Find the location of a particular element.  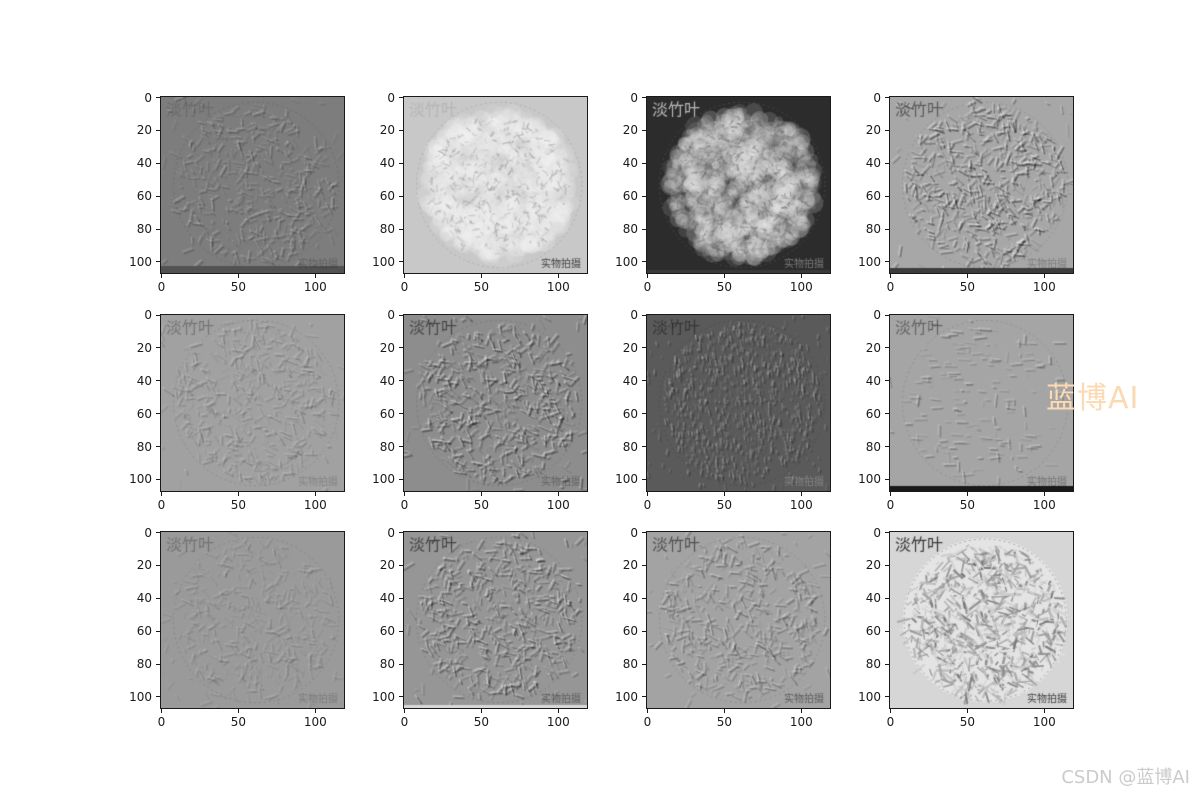

feature-map-r3c3 is located at coordinates (738, 620).